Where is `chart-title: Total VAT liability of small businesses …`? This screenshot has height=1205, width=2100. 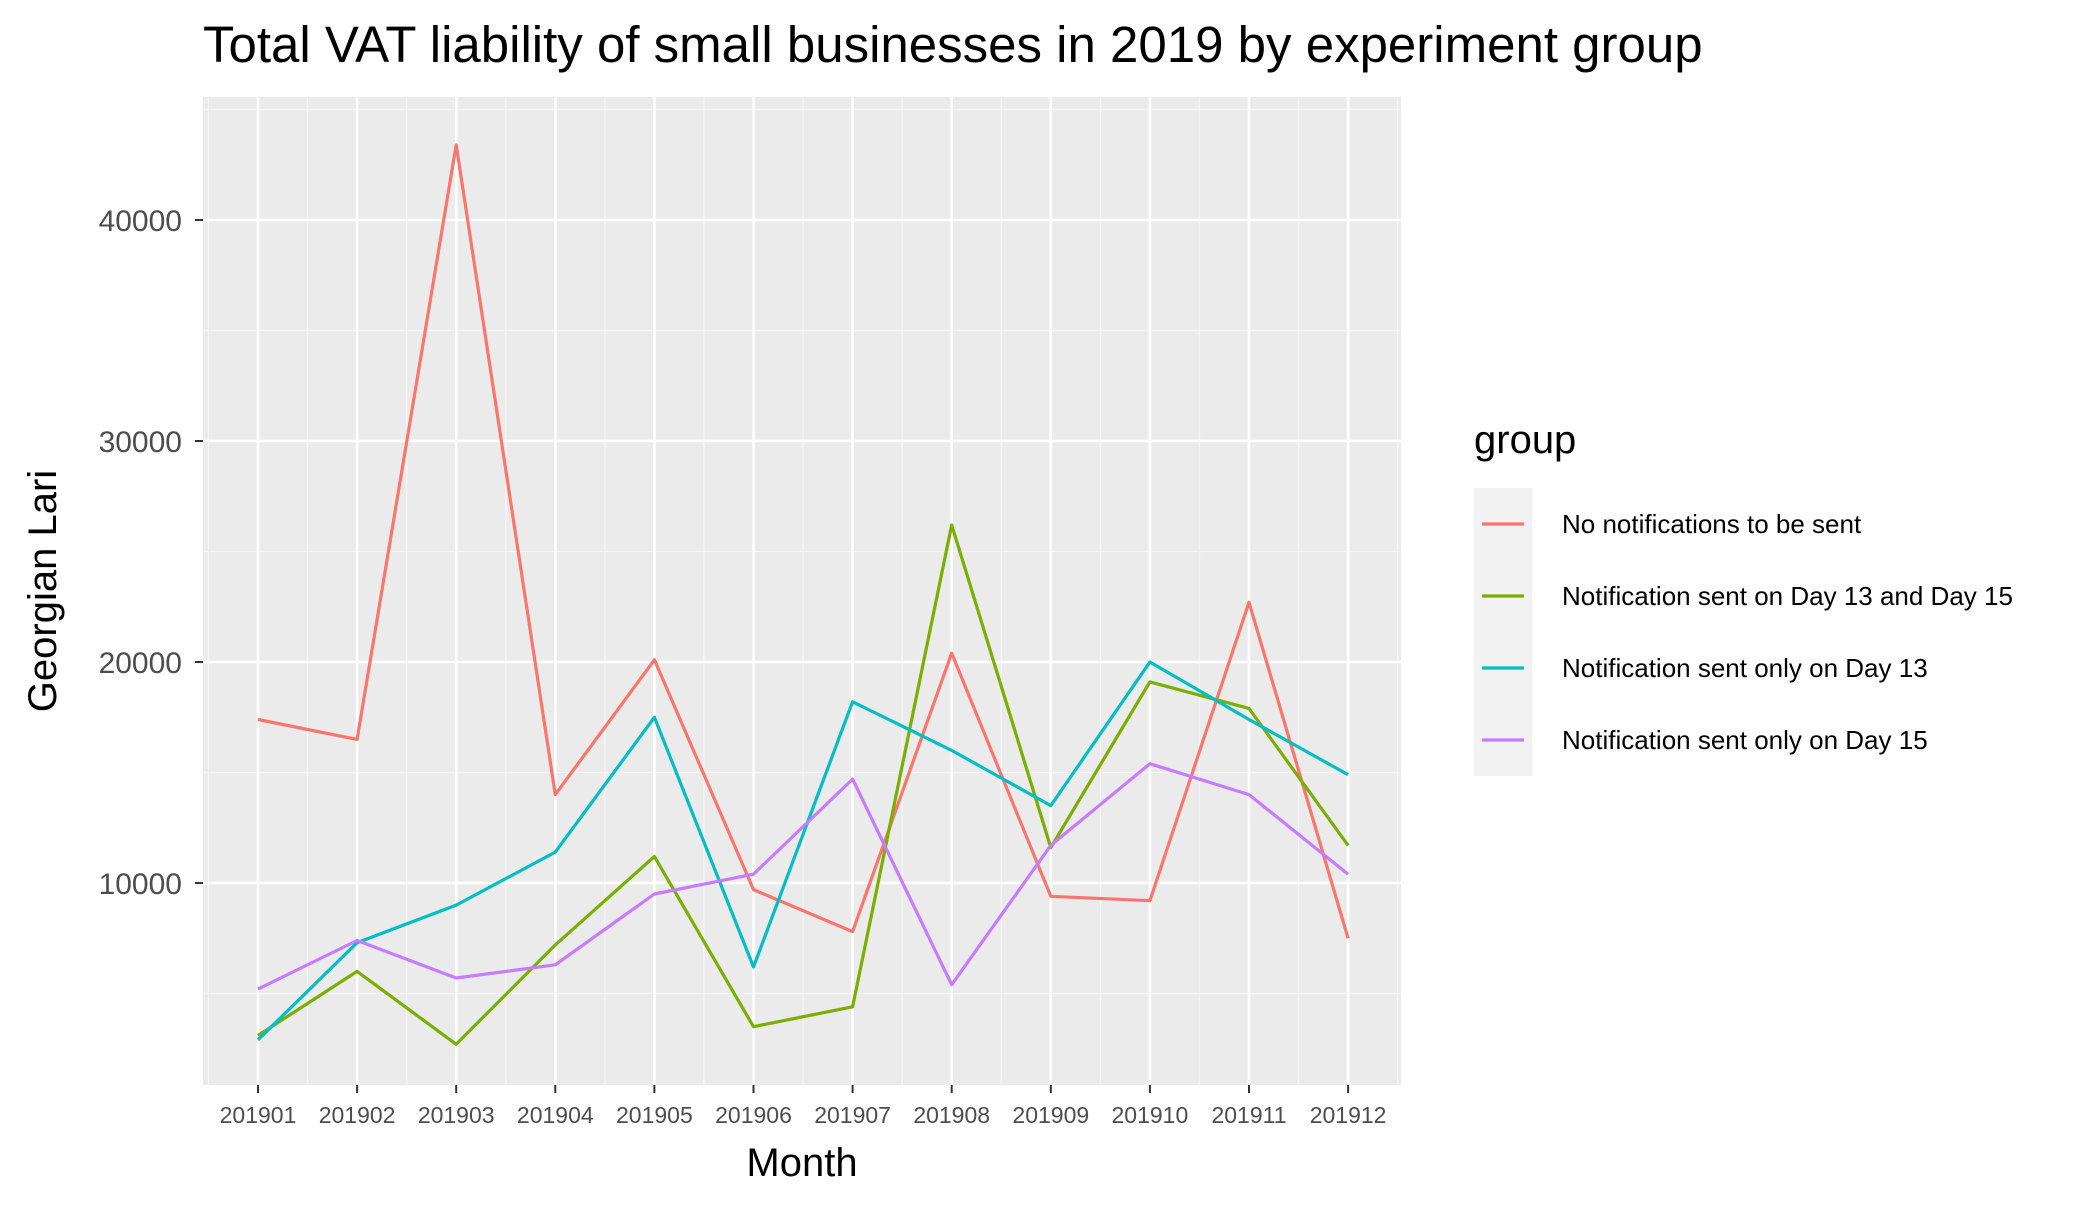 chart-title: Total VAT liability of small businesses … is located at coordinates (953, 44).